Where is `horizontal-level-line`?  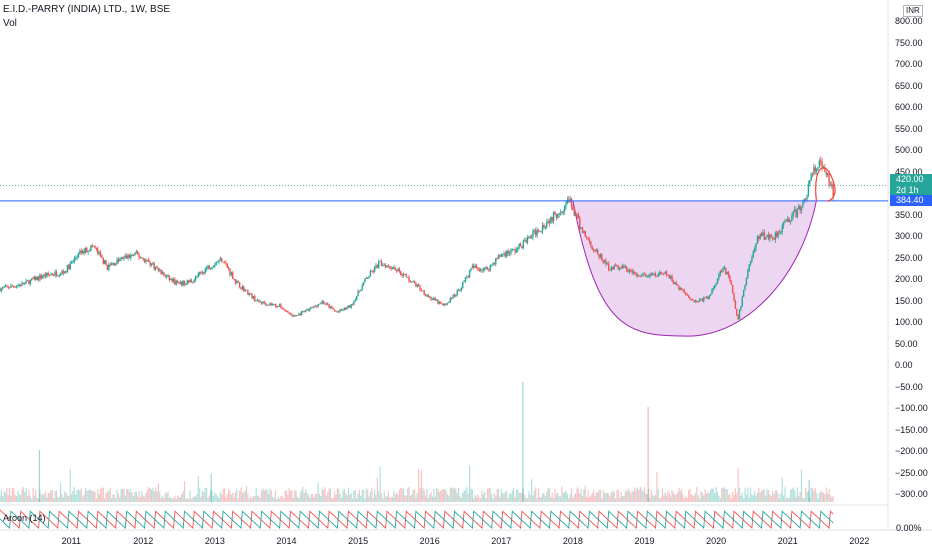 horizontal-level-line is located at coordinates (444, 193).